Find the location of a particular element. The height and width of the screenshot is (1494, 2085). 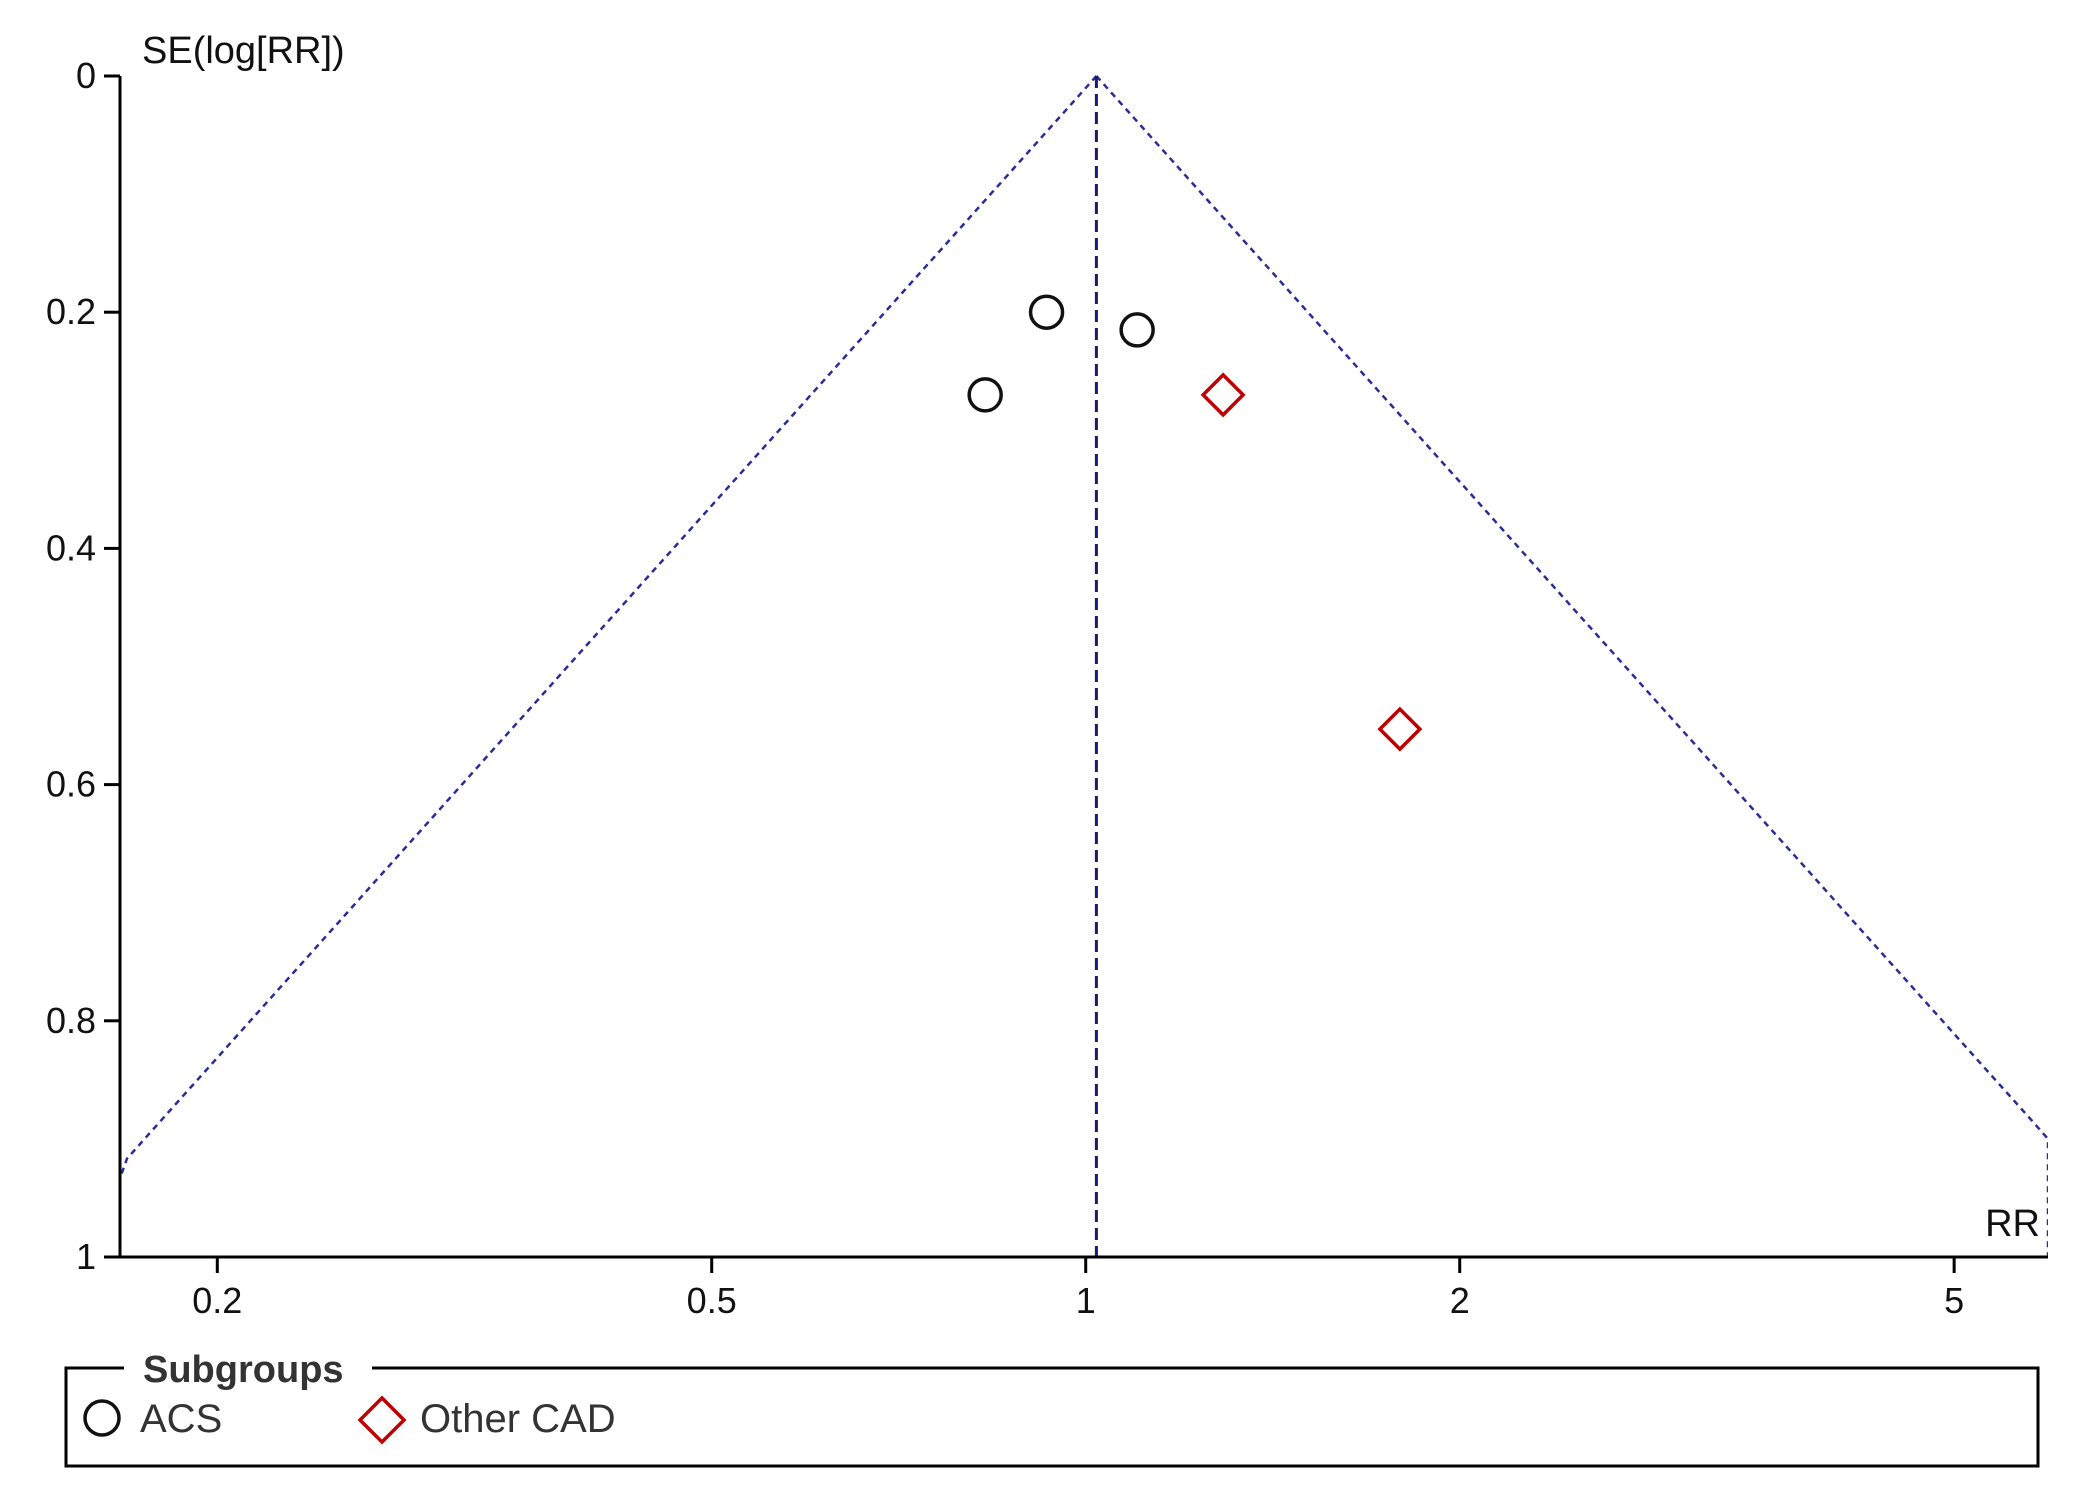

legend: Subgroups ACS Other CAD is located at coordinates (1052, 1407).